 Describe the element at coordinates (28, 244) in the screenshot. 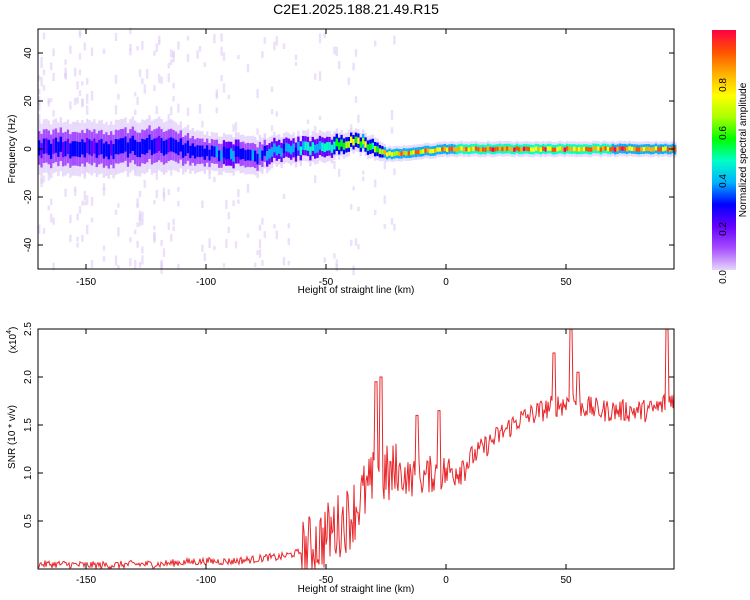

I see `spectrogram-y-tick-label: -40` at that location.